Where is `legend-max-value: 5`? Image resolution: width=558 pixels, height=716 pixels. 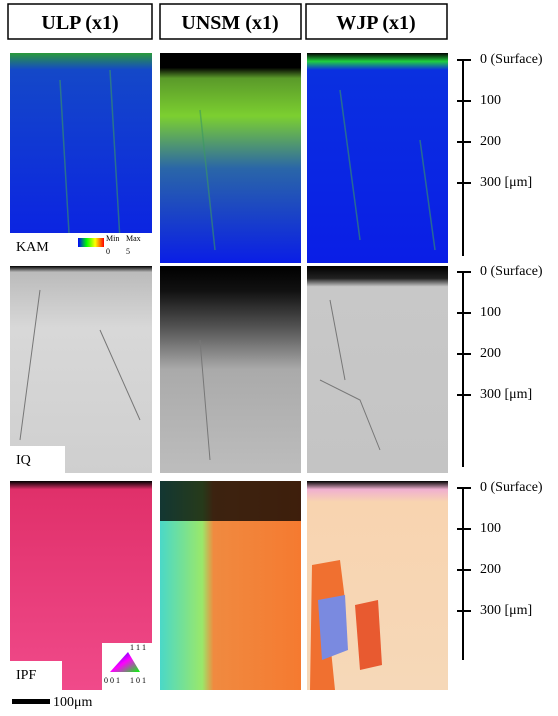
legend-max-value: 5 is located at coordinates (128, 251).